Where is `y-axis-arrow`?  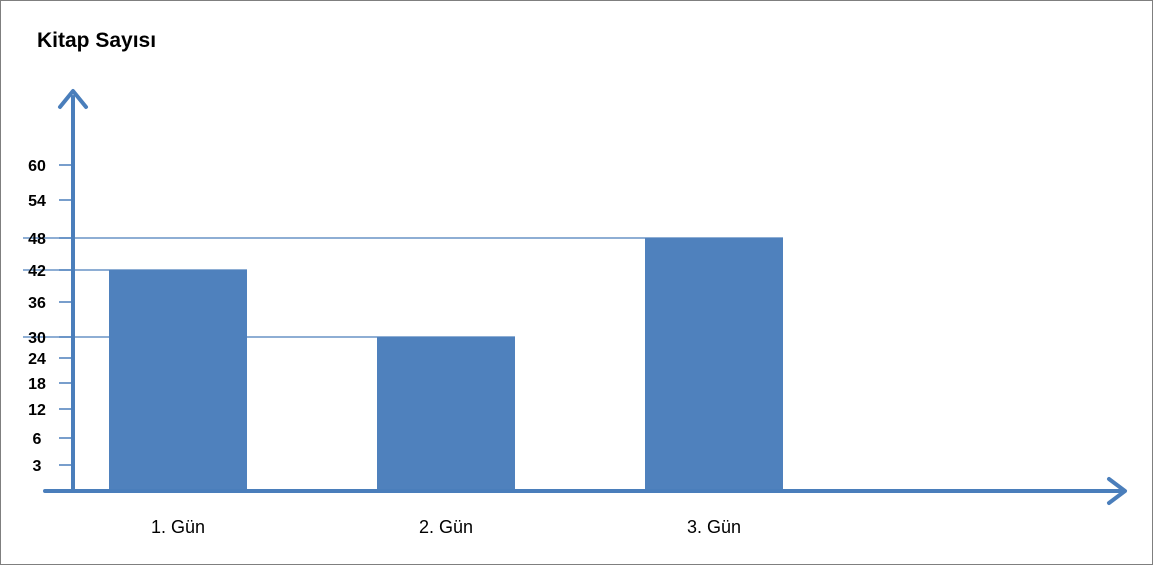
y-axis-arrow is located at coordinates (73, 99).